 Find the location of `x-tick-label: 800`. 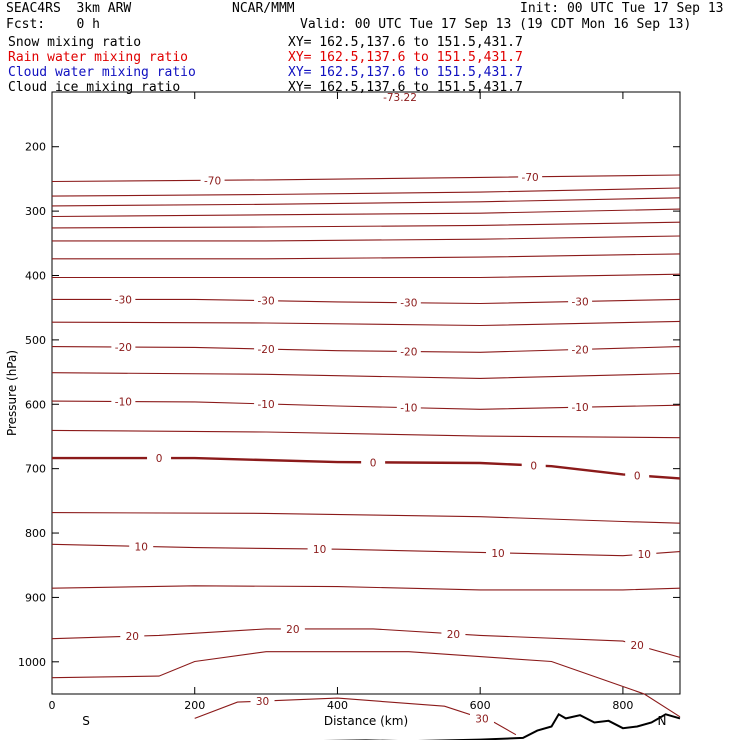

x-tick-label: 800 is located at coordinates (622, 705).